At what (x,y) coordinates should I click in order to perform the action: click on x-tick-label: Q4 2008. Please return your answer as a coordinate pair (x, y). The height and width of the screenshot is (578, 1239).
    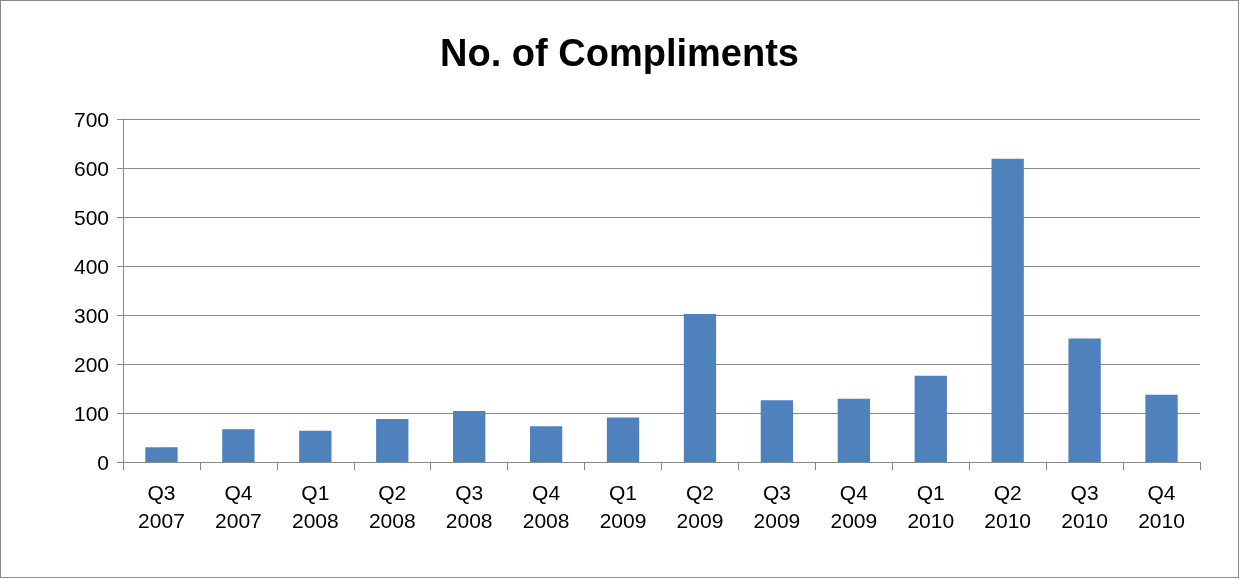
    Looking at the image, I should click on (546, 506).